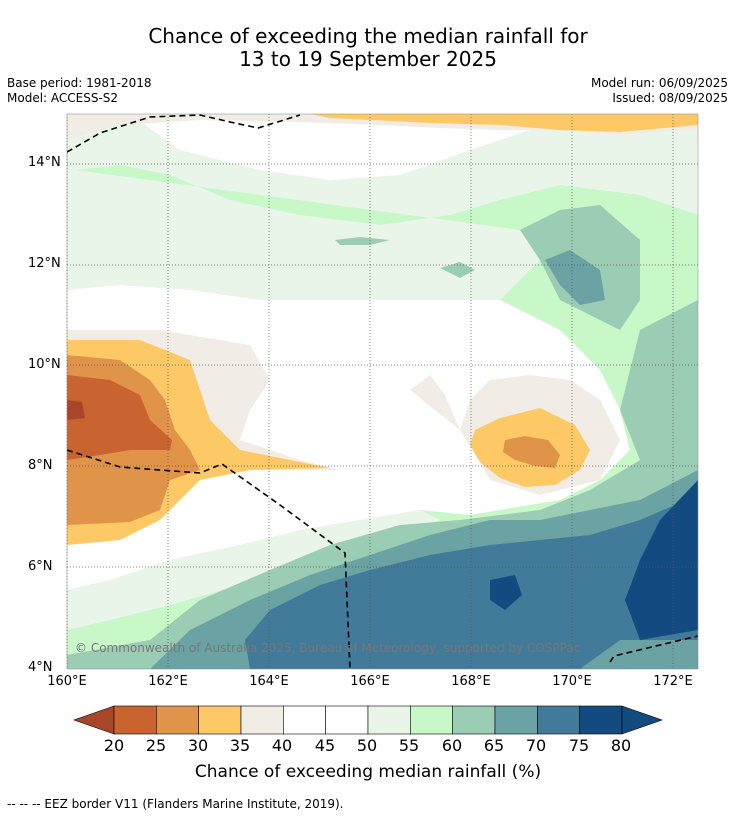 The height and width of the screenshot is (816, 736). I want to click on cbar-tick-40: 40, so click(282, 745).